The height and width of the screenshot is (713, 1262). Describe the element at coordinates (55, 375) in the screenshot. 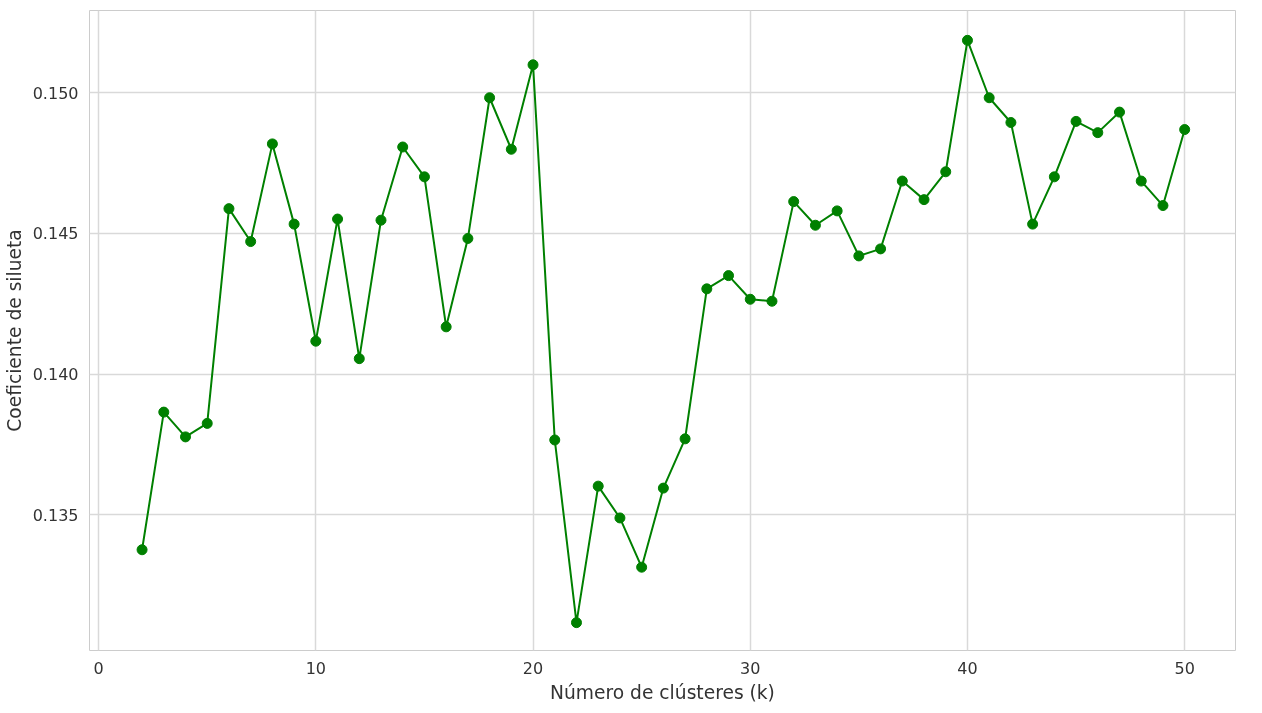

I see `y-tick-label: 0.140` at that location.